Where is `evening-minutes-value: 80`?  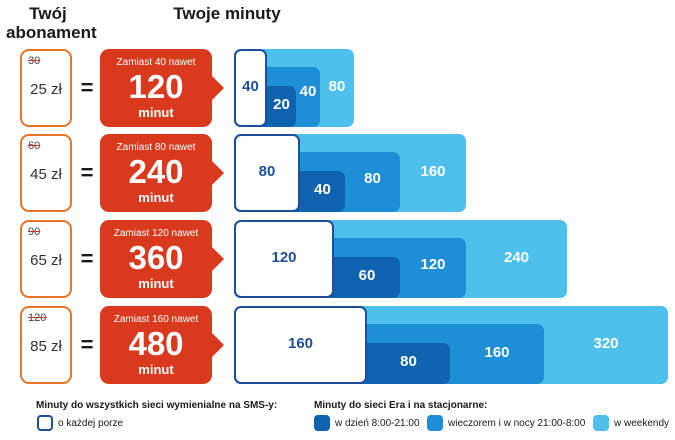 evening-minutes-value: 80 is located at coordinates (372, 178).